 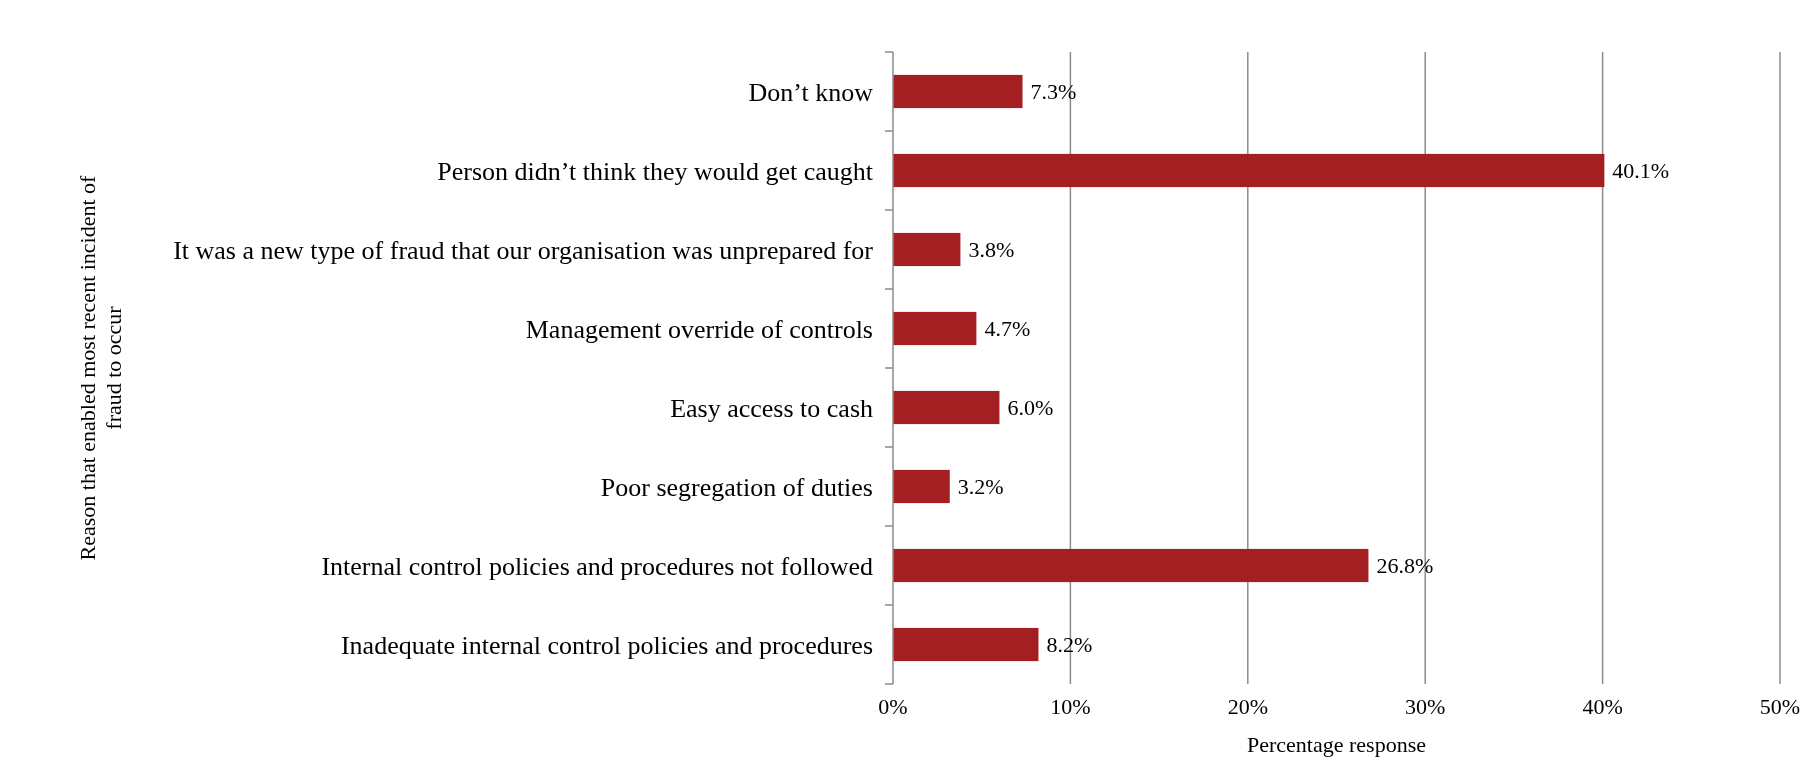 I want to click on data-label: 6.0%, so click(x=1030, y=408).